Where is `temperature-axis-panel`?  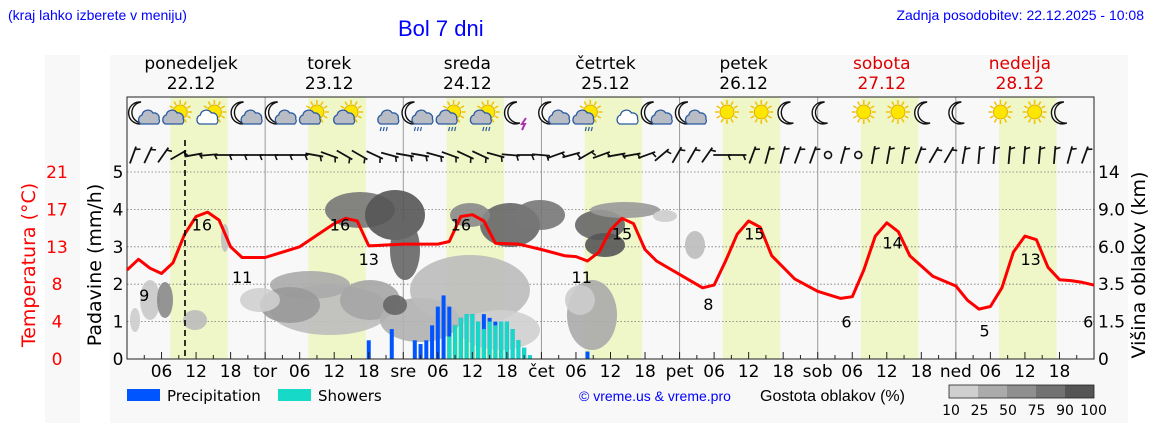 temperature-axis-panel is located at coordinates (62, 239).